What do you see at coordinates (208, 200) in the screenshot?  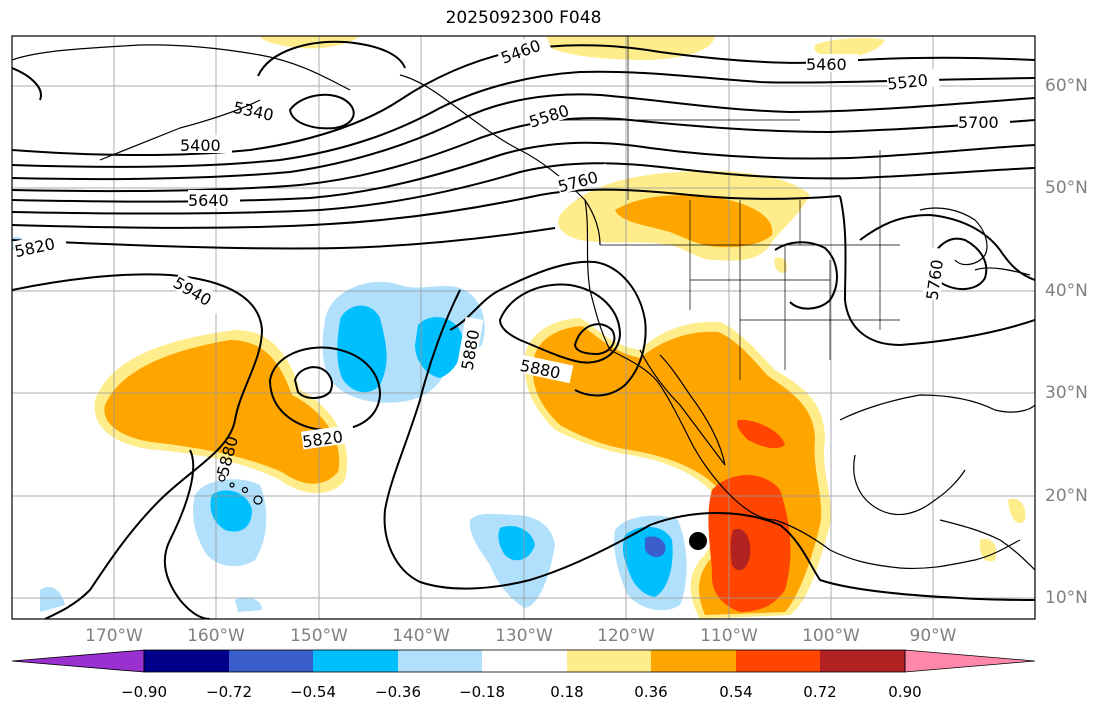 I see `contour-label: 5640` at bounding box center [208, 200].